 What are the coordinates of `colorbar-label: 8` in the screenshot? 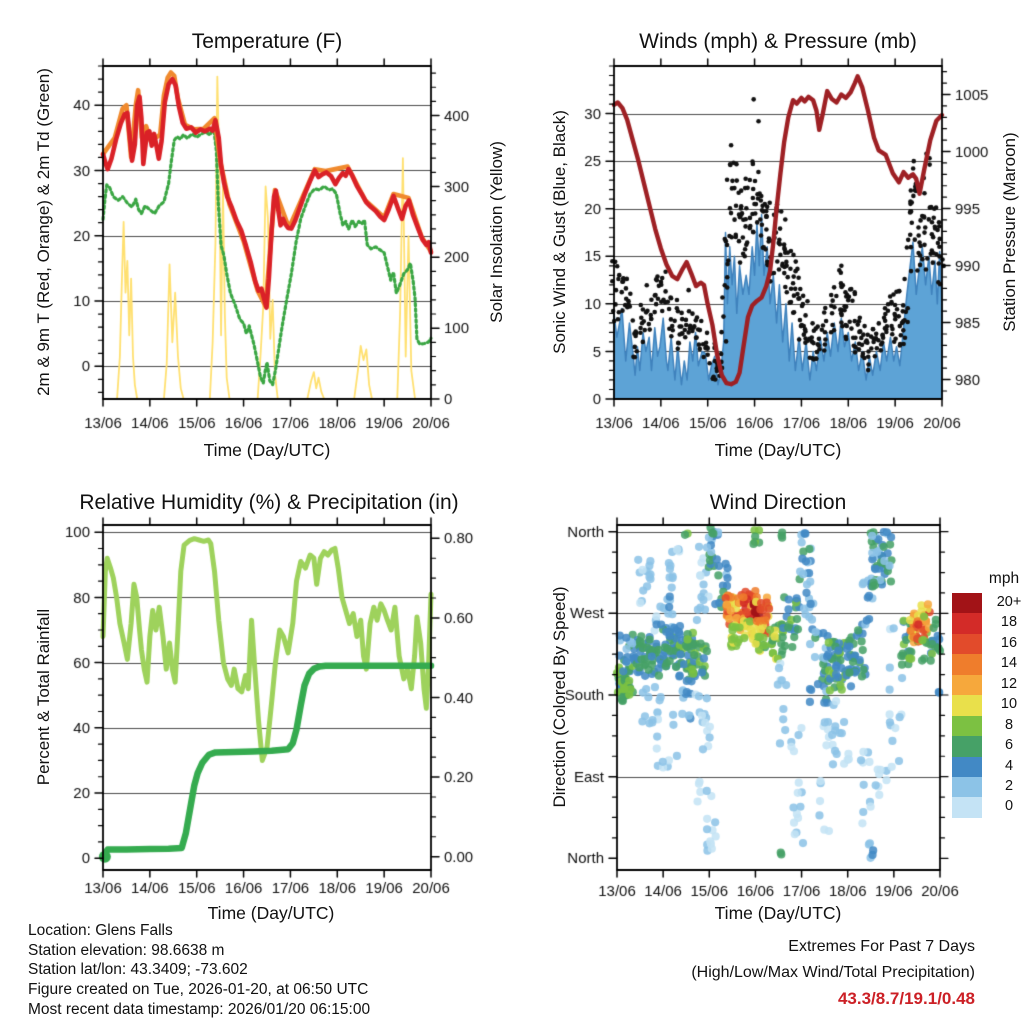 It's located at (1009, 724).